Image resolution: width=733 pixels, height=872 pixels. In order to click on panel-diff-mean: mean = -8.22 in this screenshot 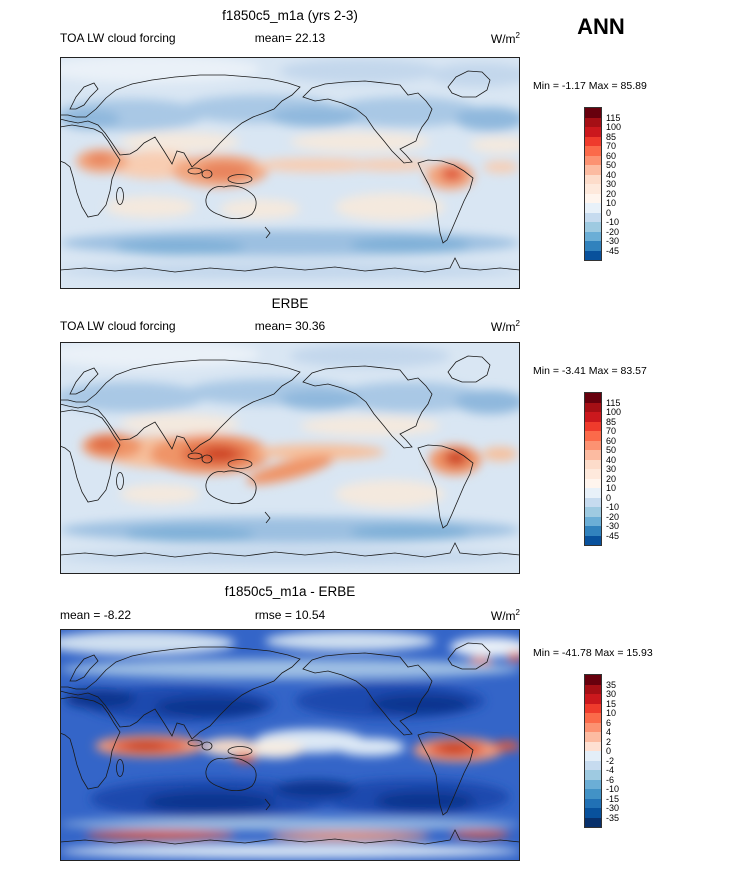, I will do `click(96, 615)`.